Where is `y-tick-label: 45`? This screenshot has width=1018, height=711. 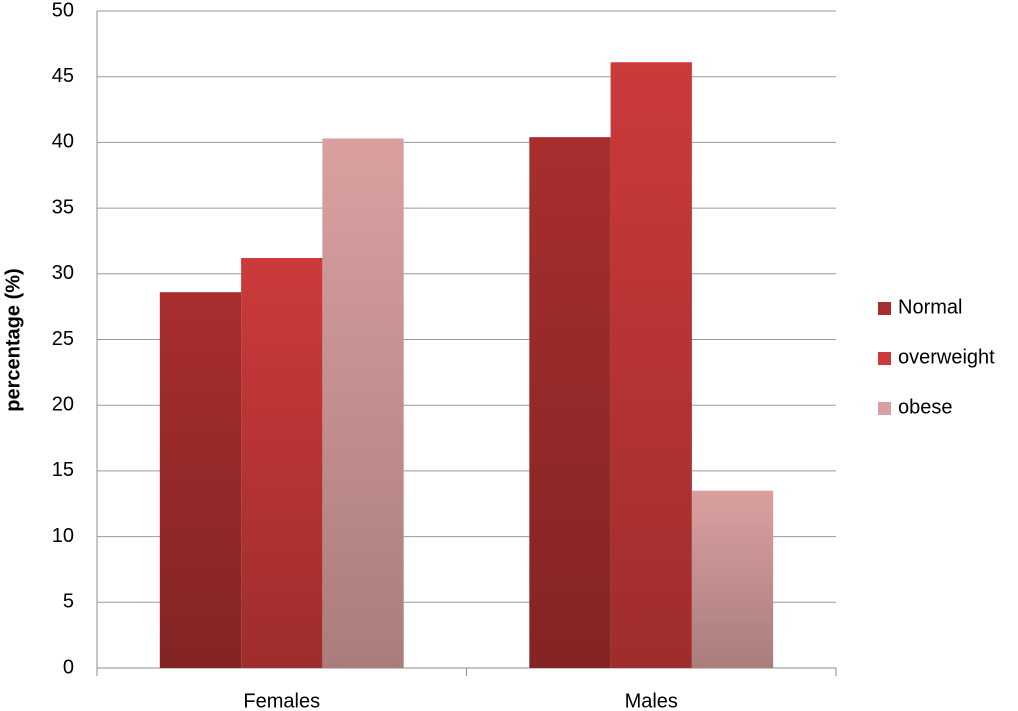
y-tick-label: 45 is located at coordinates (63, 76).